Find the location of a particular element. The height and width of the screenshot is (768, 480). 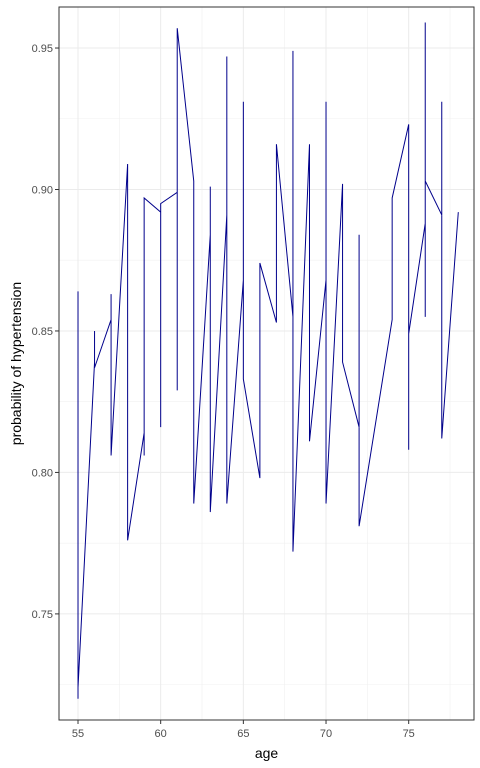

x-tick-label: 60 is located at coordinates (161, 734).